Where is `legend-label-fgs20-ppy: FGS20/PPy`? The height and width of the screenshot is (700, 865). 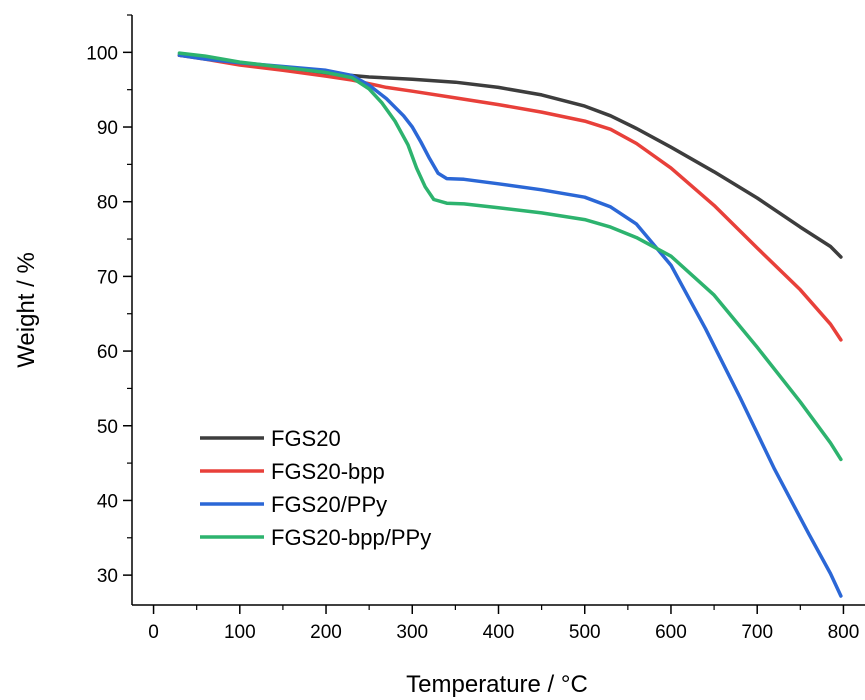
legend-label-fgs20-ppy: FGS20/PPy is located at coordinates (329, 504).